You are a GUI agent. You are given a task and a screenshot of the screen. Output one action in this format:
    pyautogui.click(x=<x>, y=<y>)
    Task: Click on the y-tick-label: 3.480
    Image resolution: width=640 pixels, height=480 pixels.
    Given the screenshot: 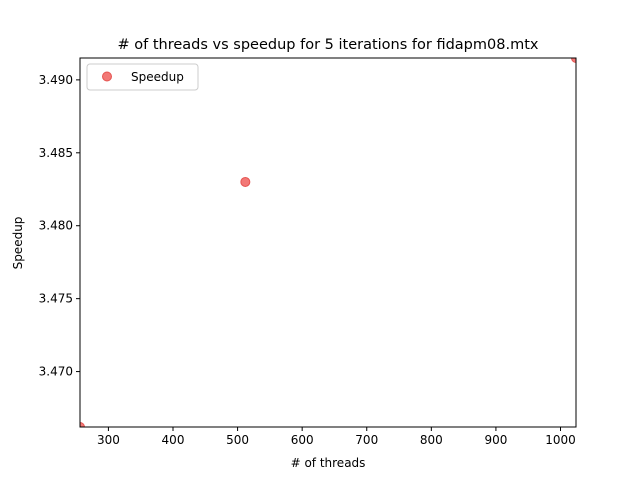 What is the action you would take?
    pyautogui.click(x=56, y=226)
    